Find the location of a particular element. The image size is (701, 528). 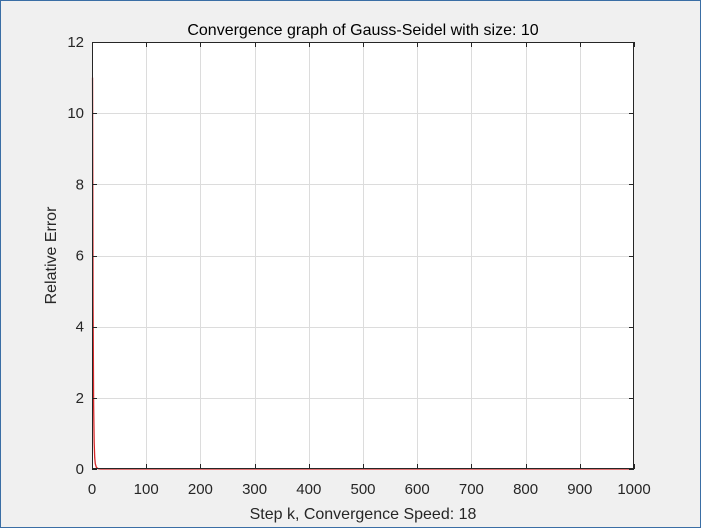

x-tick-label: 600 is located at coordinates (417, 489).